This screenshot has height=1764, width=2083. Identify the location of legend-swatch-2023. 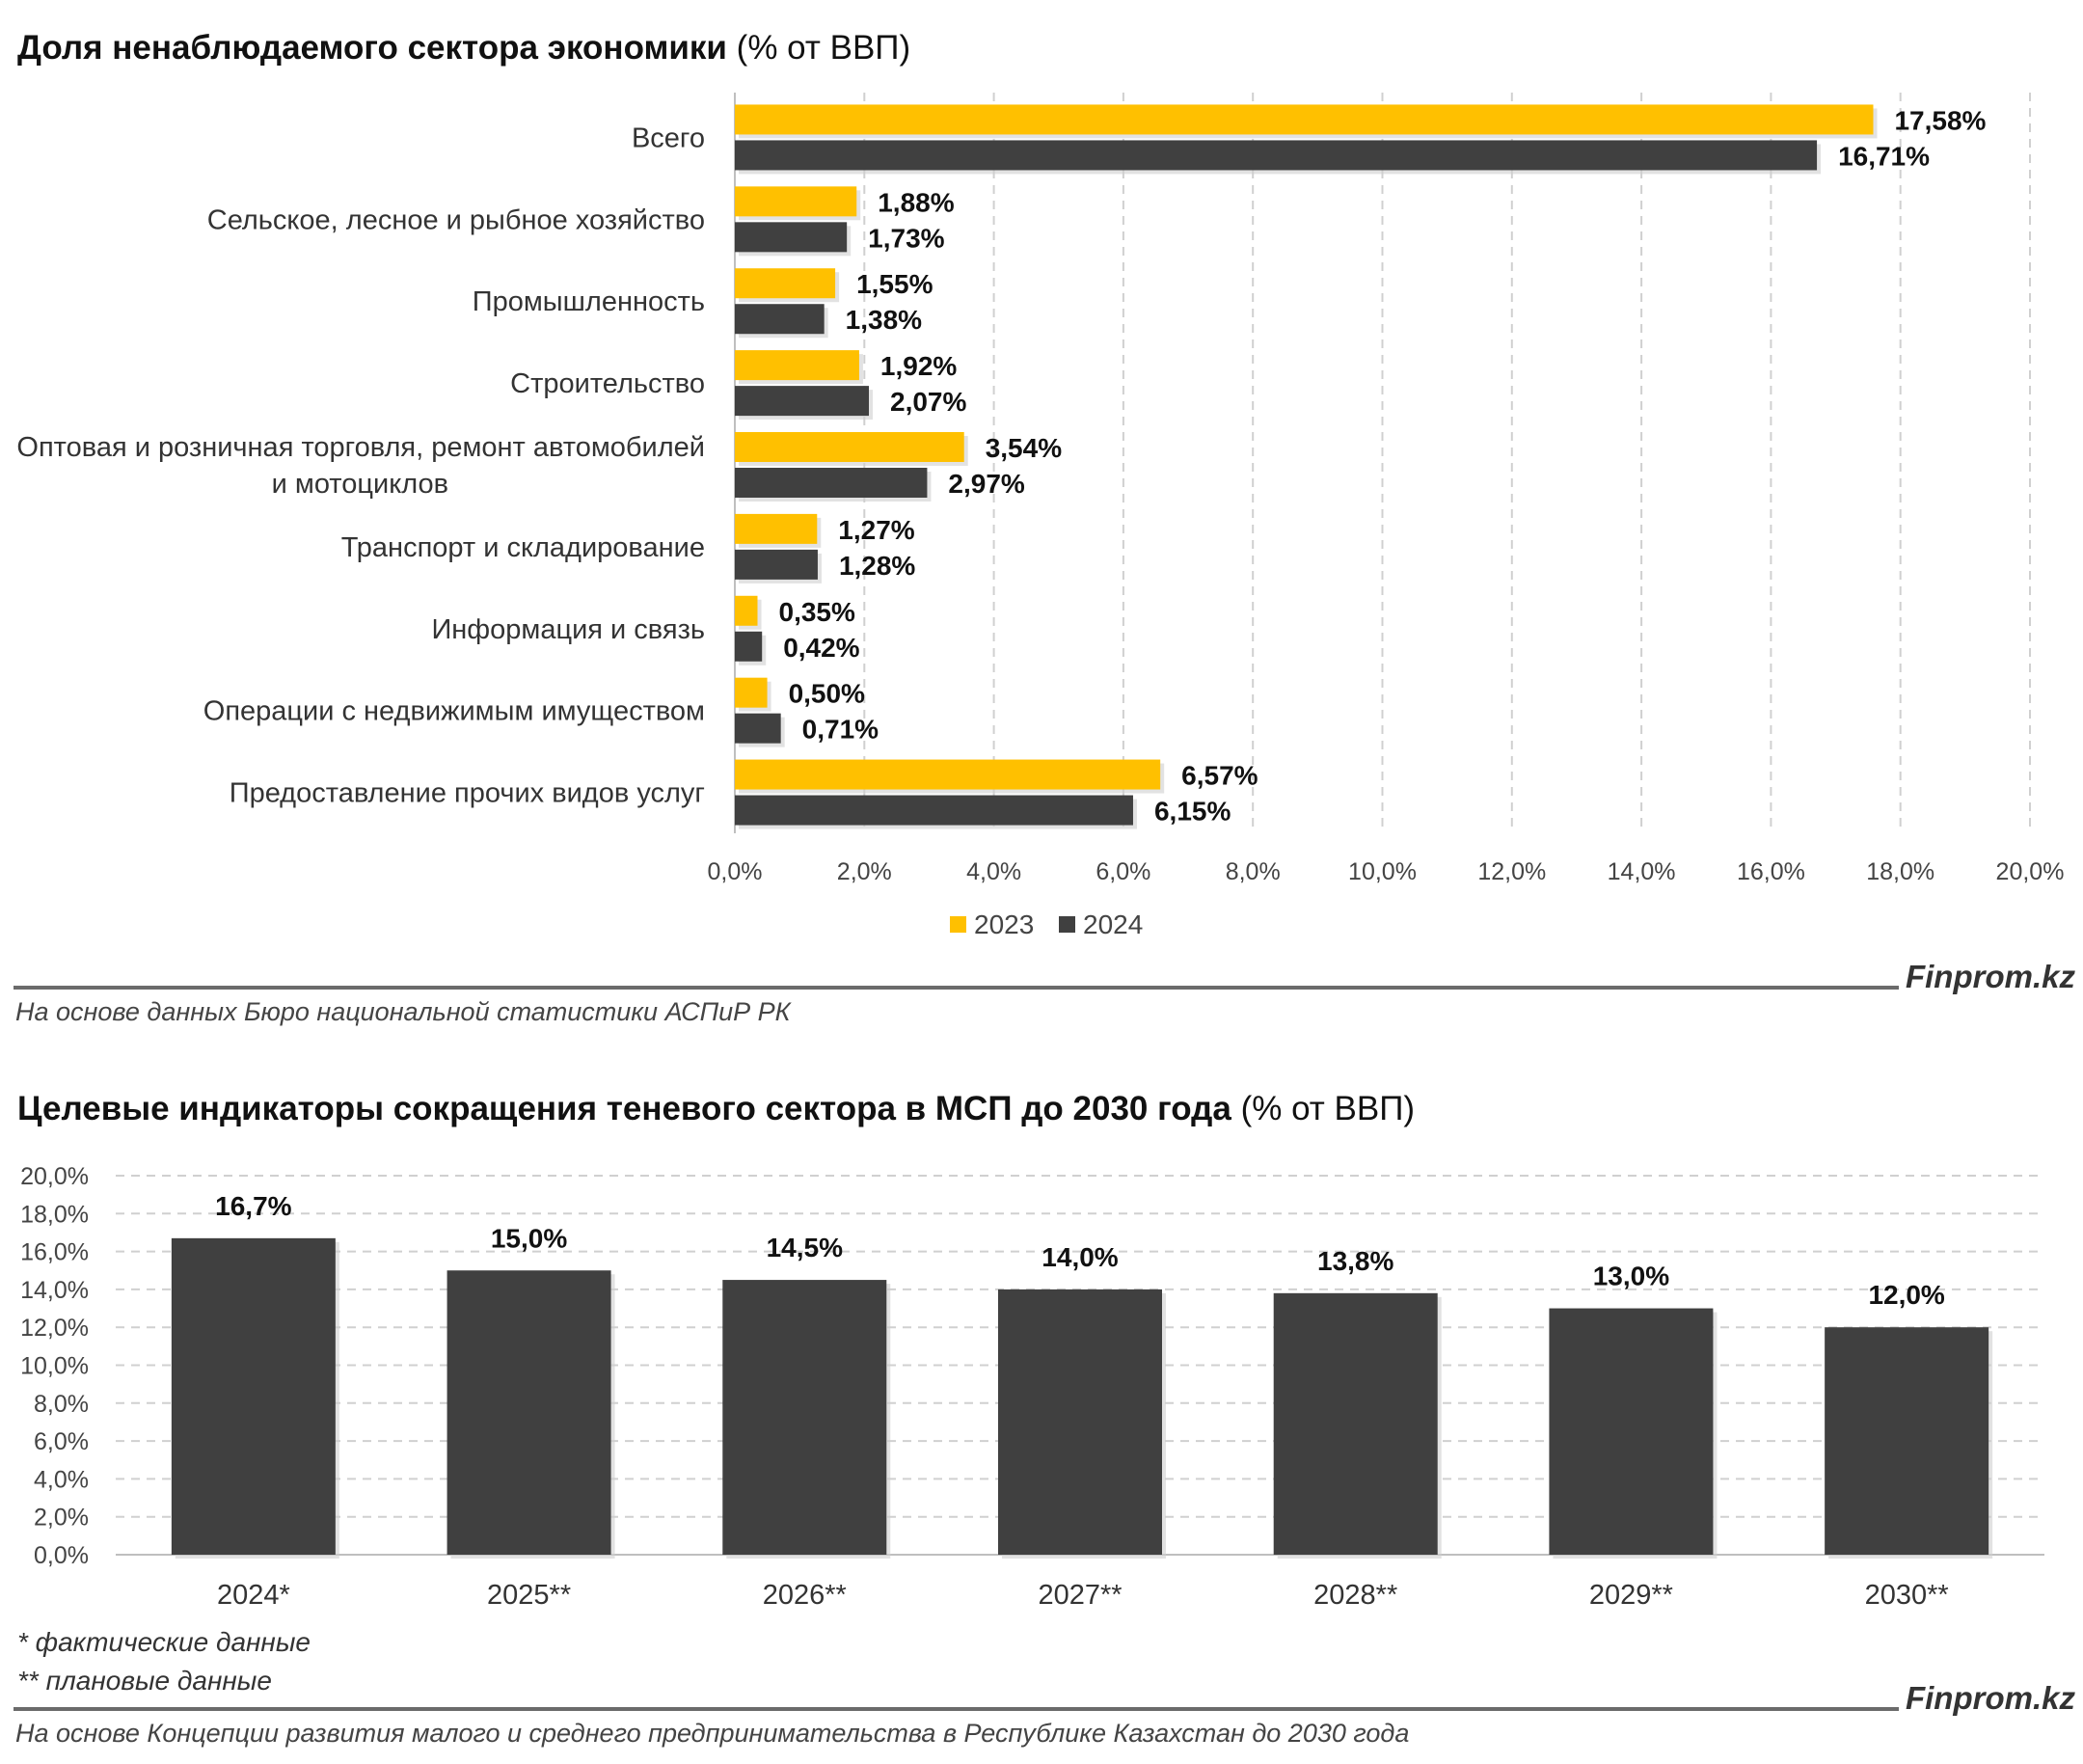
(958, 924).